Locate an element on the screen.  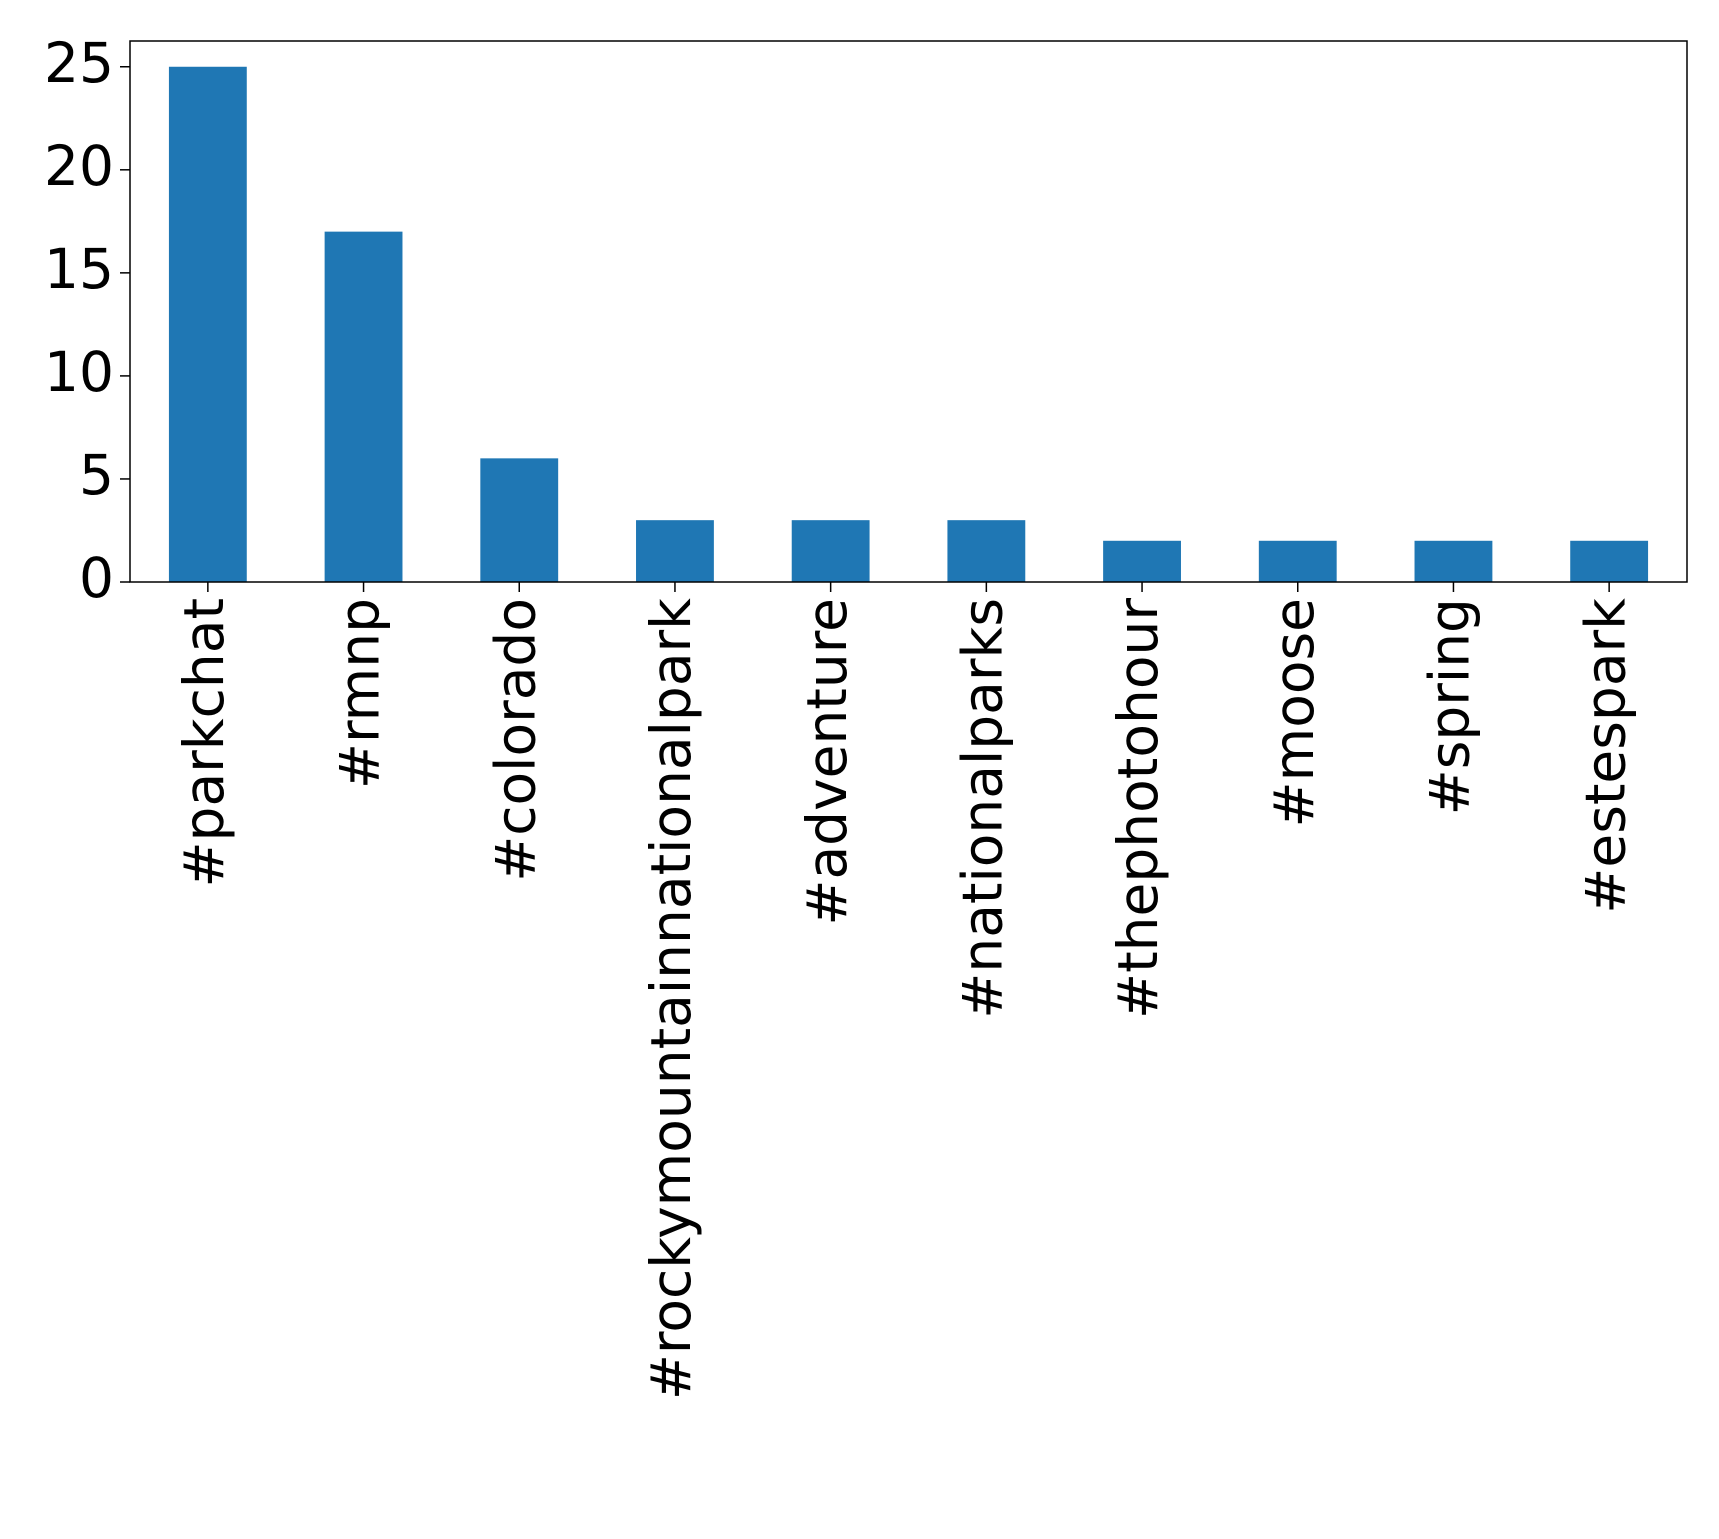
x-tick-label: #parkchat is located at coordinates (204, 743).